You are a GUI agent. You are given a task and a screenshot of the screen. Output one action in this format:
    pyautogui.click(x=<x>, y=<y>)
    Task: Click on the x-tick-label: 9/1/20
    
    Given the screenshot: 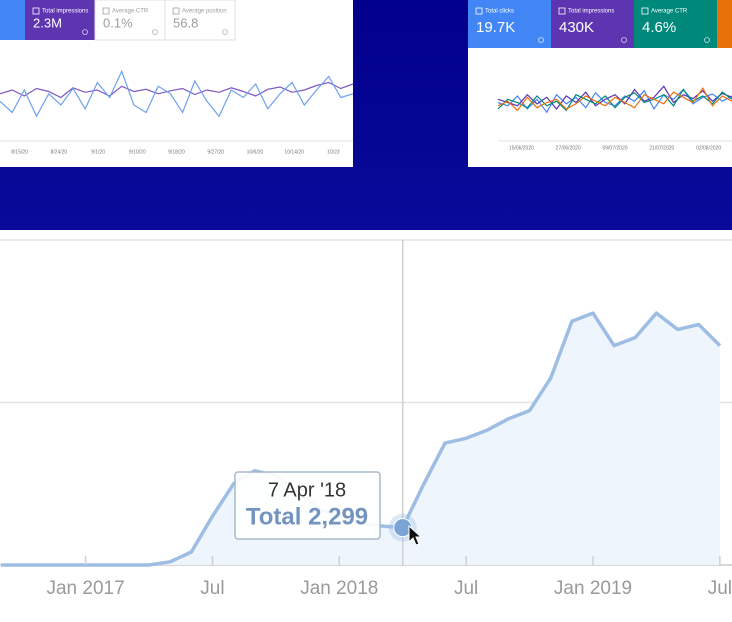 What is the action you would take?
    pyautogui.click(x=98, y=152)
    